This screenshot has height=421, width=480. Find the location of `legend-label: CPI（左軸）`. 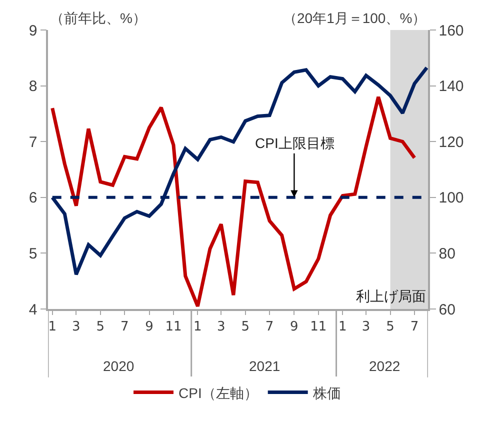

legend-label: CPI（左軸） is located at coordinates (218, 392).